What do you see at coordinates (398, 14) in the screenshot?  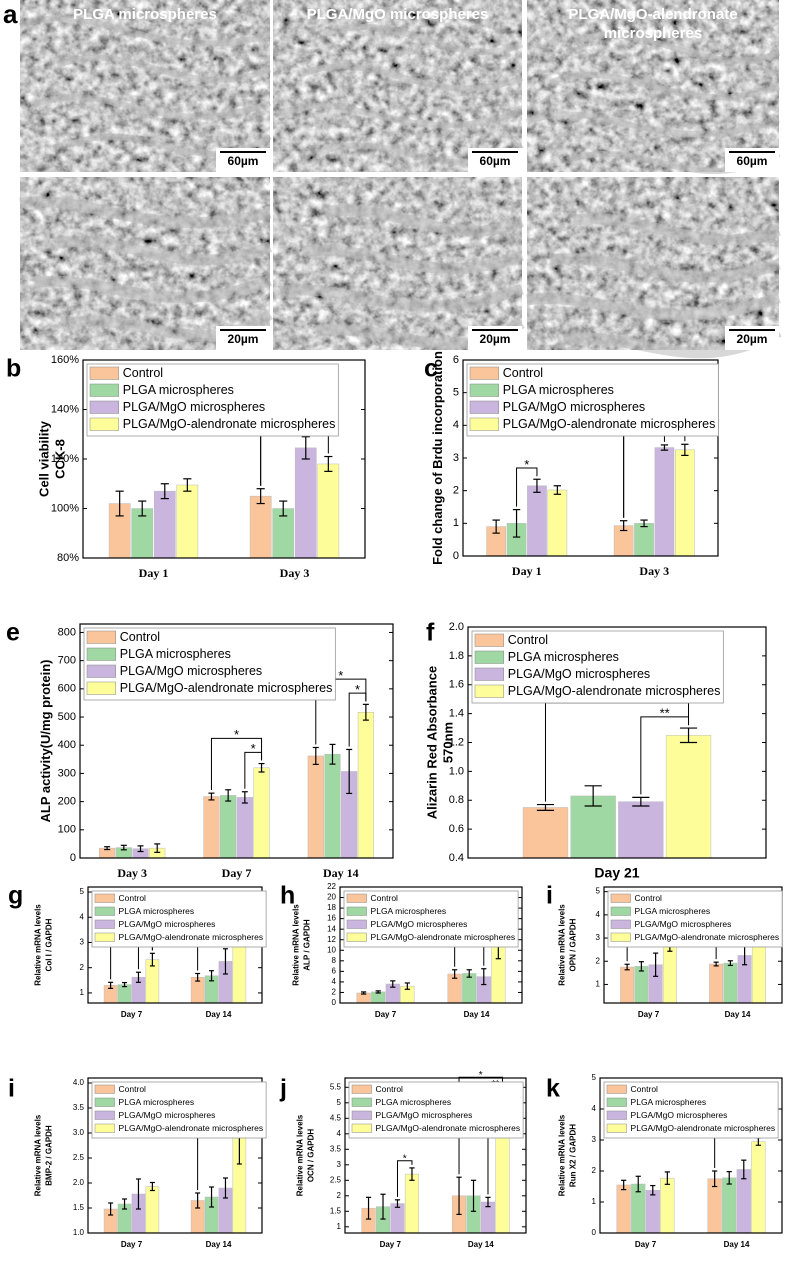 I see `image-title: PLGA/MgO microspheres` at bounding box center [398, 14].